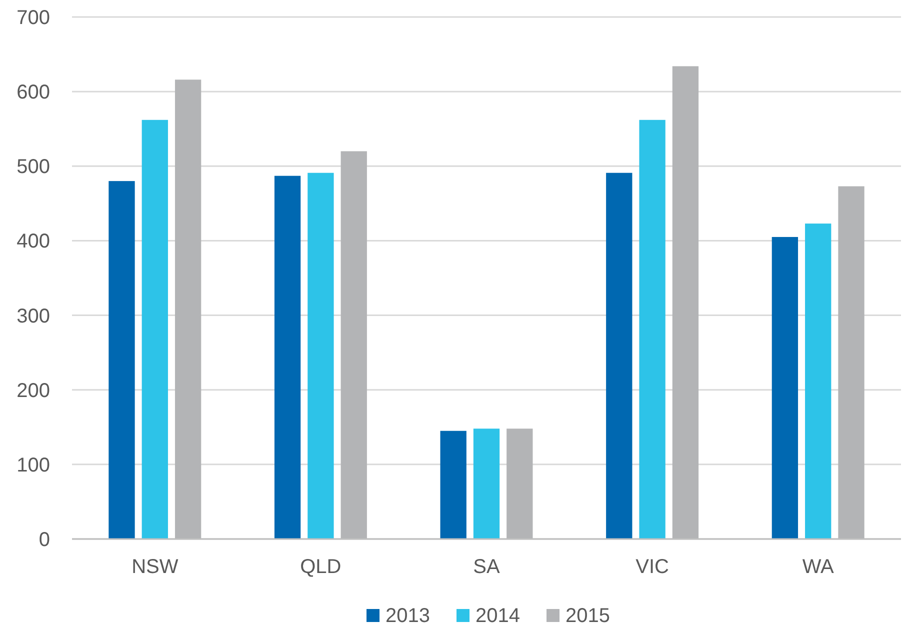 The image size is (911, 635). I want to click on x-tick-label: VIC, so click(652, 567).